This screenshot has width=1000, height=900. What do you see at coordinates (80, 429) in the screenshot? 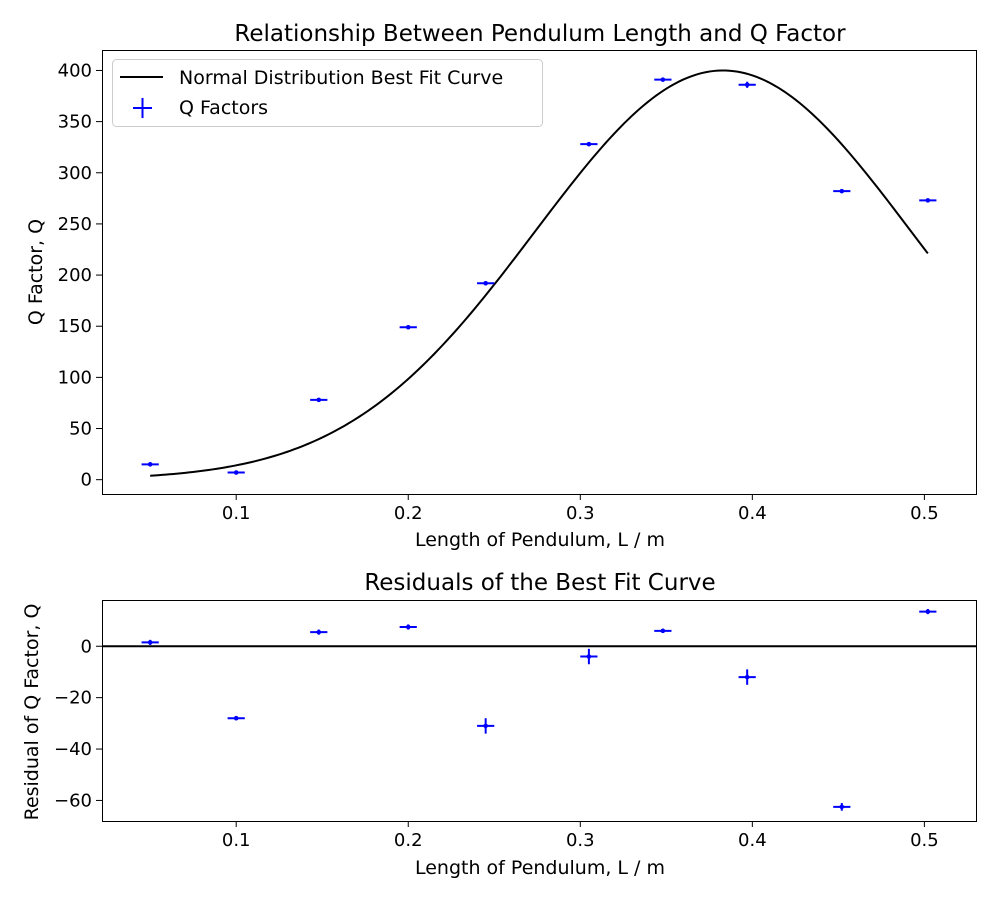
I see `y-tick-label: 50` at bounding box center [80, 429].